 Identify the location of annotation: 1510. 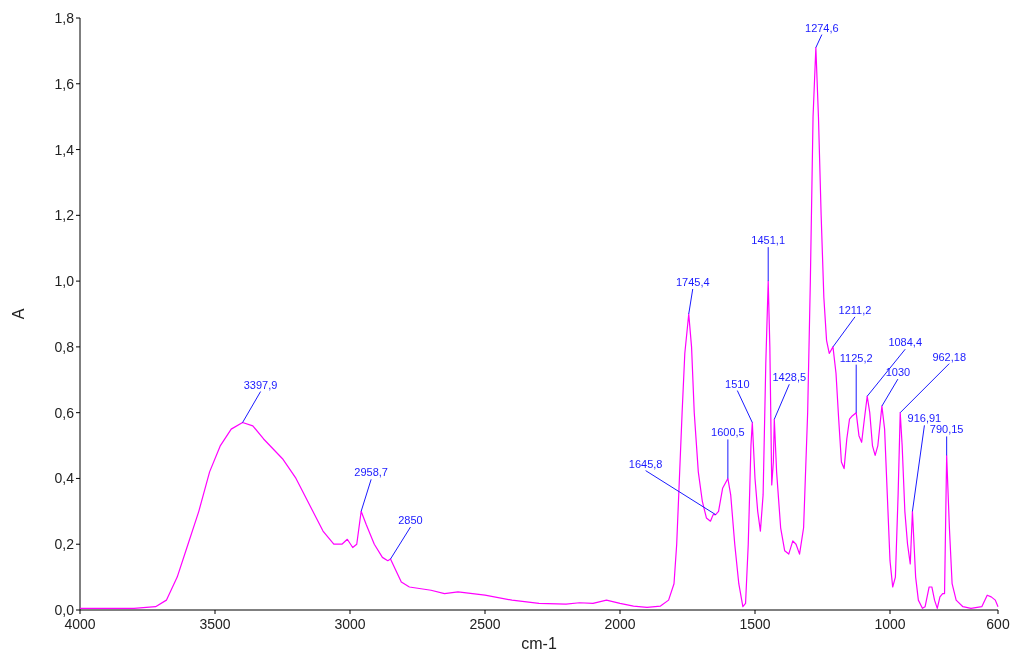
(737, 383).